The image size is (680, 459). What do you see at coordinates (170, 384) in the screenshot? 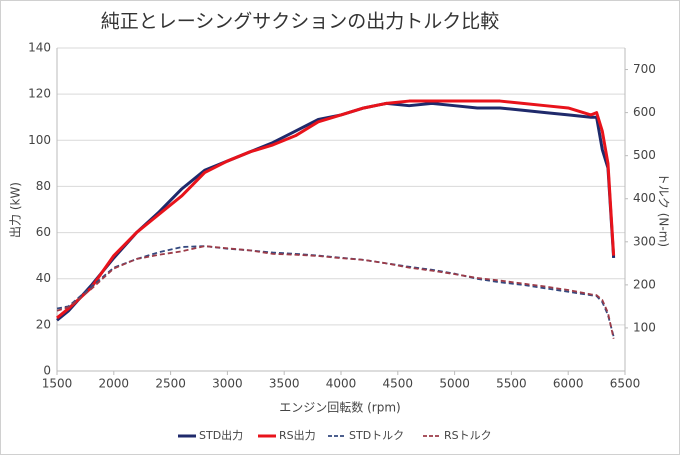
I see `x-tick-label: 2500` at bounding box center [170, 384].